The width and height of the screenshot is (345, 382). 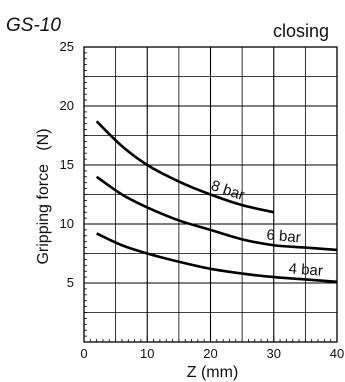 I want to click on x-tick-labels: 0 10 20 30 40, so click(x=212, y=353).